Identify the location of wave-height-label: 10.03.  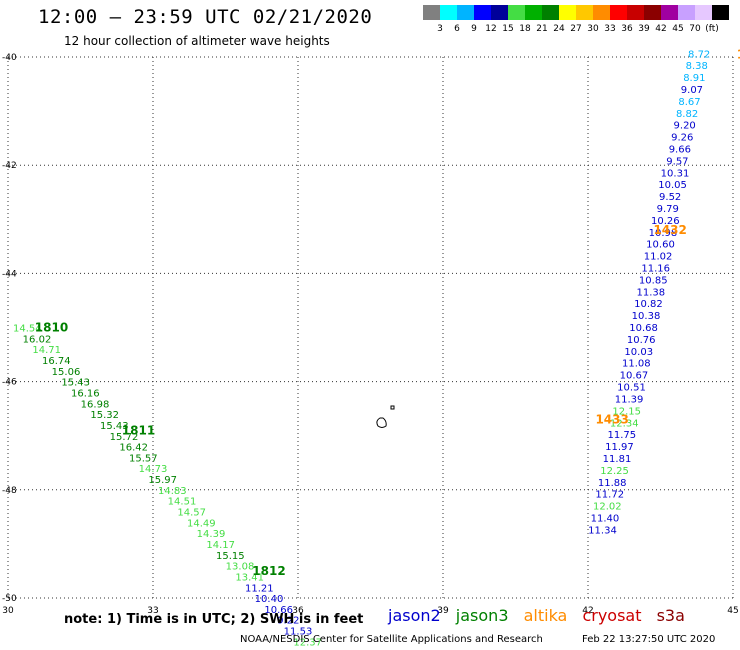
(638, 352).